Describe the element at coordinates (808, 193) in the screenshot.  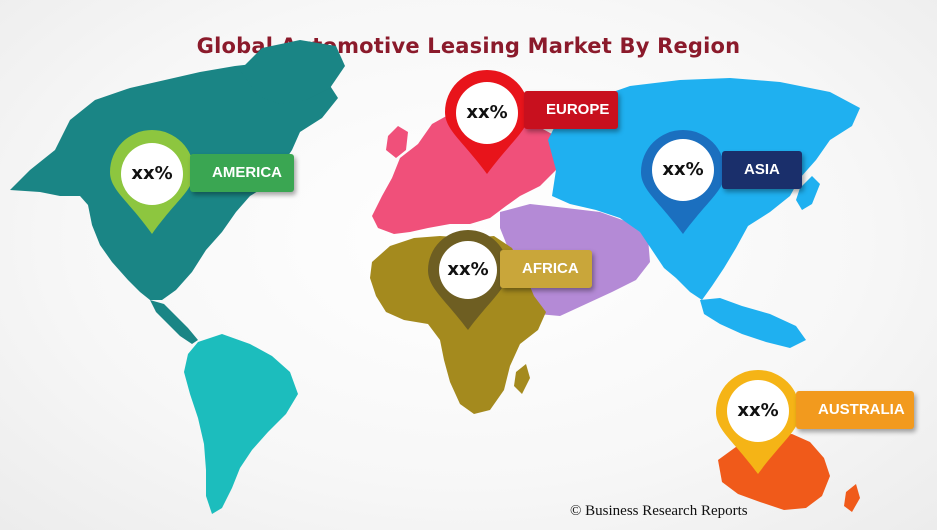
I see `region-japan` at that location.